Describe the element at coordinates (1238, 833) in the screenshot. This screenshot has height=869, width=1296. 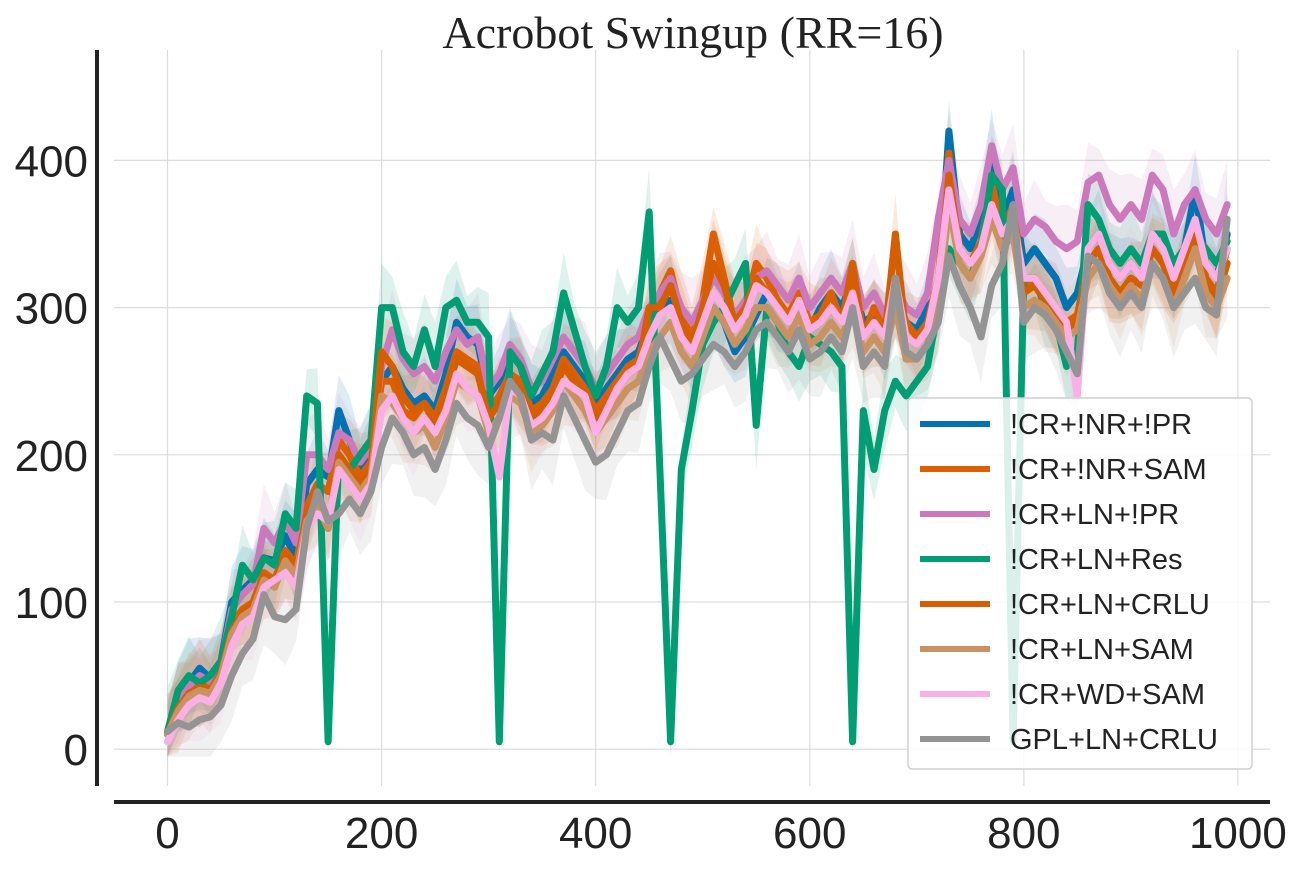
I see `x-tick-label: 1000` at that location.